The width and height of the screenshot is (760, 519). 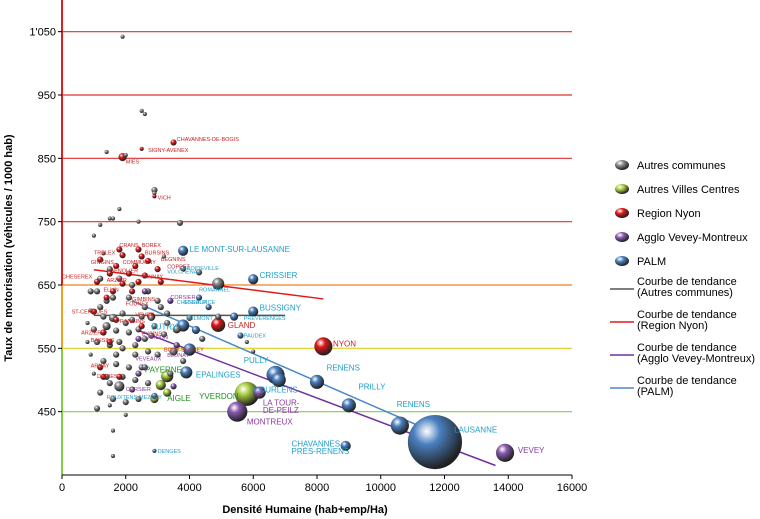 What do you see at coordinates (90, 313) in the screenshot?
I see `point-label-st-cergues: ST-CERGUES` at bounding box center [90, 313].